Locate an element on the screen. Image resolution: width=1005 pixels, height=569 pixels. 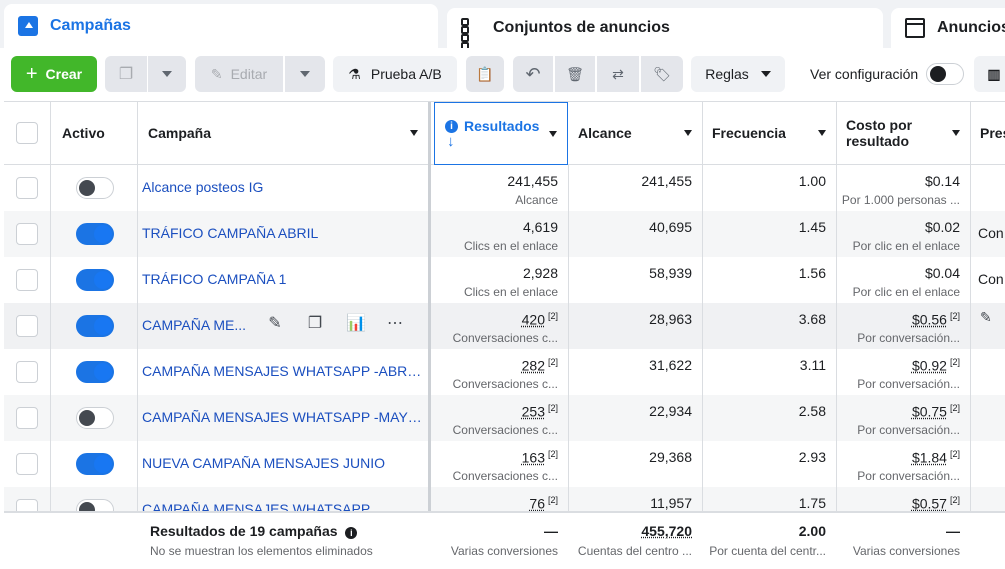
select-all-checkbox is located at coordinates (27, 133).